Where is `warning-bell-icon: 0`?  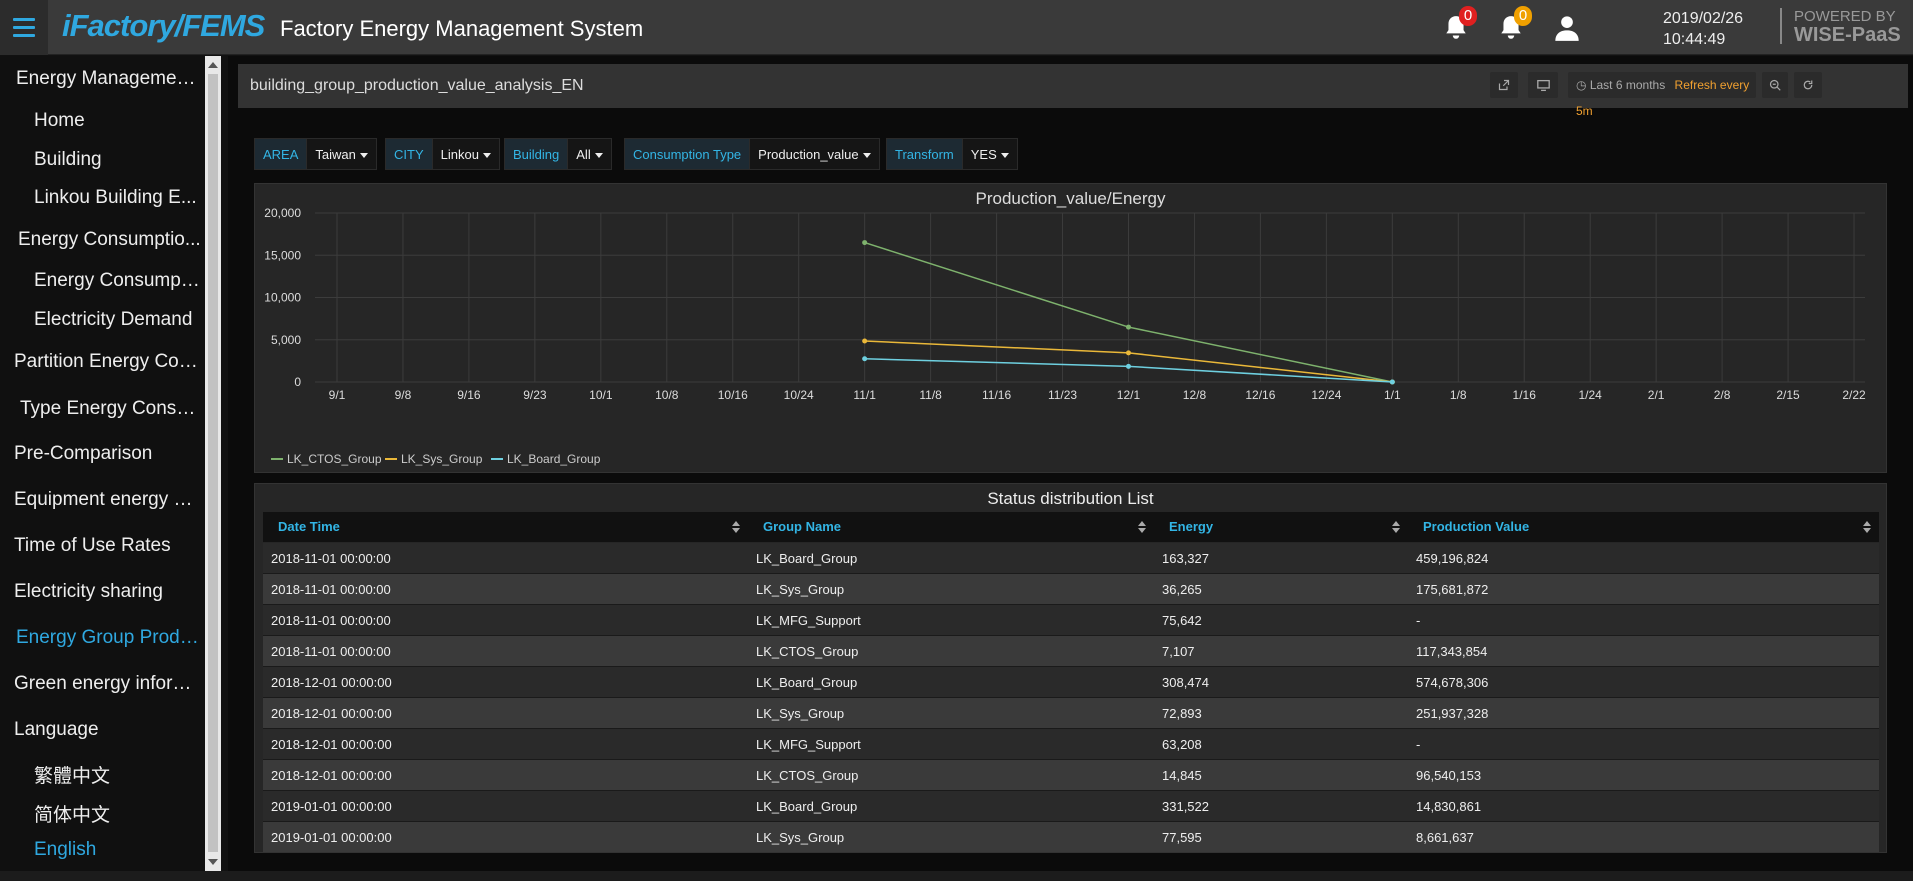
warning-bell-icon: 0 is located at coordinates (1515, 25).